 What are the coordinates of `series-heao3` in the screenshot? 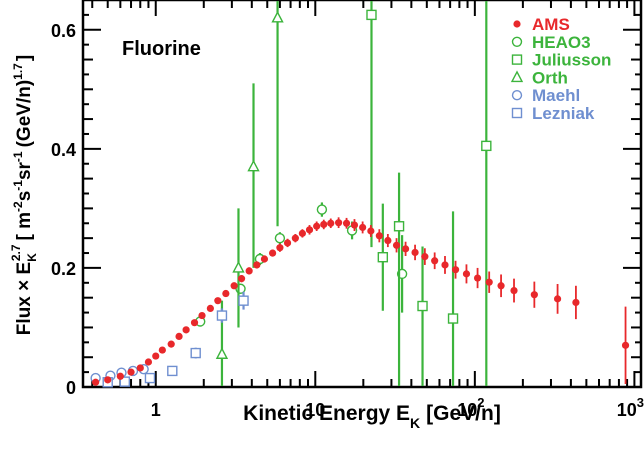 It's located at (301, 264).